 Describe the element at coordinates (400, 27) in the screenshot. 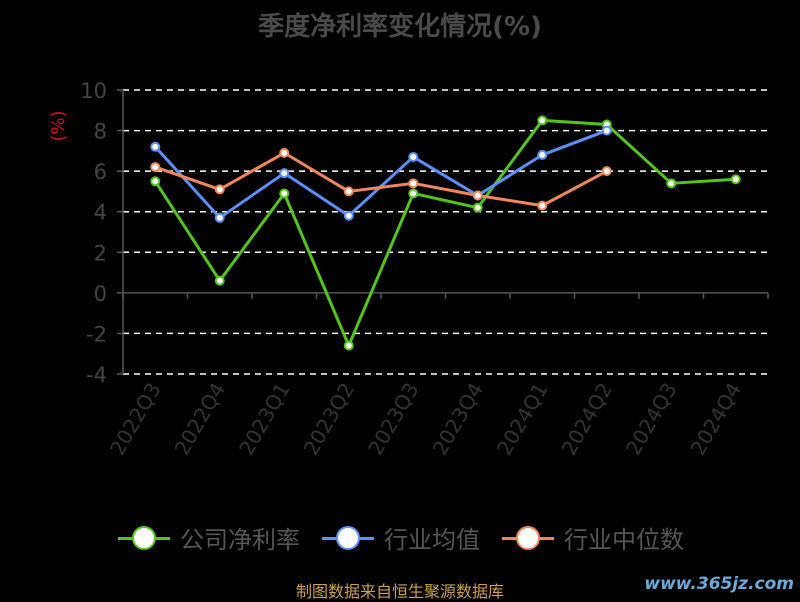

I see `chart-title: 季度净利率变化情况(%)` at that location.